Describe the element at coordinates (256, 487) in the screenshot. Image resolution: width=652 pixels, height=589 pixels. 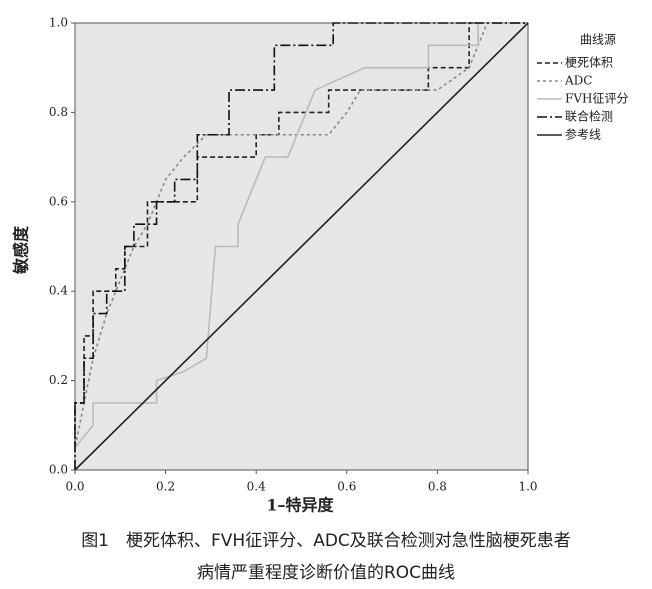
I see `x-tick-label: 0.4` at that location.